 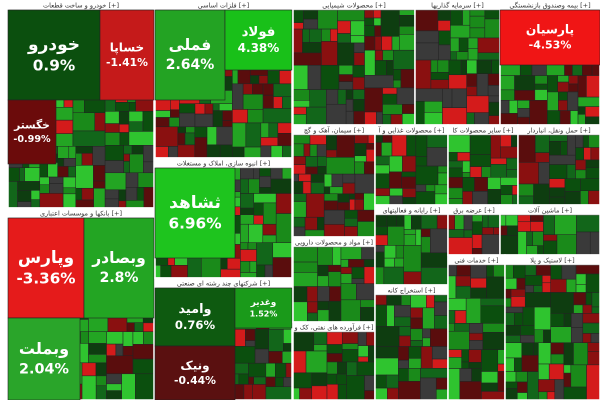 What do you see at coordinates (550, 210) in the screenshot?
I see `sector-title: ماشین آلات [+]` at bounding box center [550, 210].